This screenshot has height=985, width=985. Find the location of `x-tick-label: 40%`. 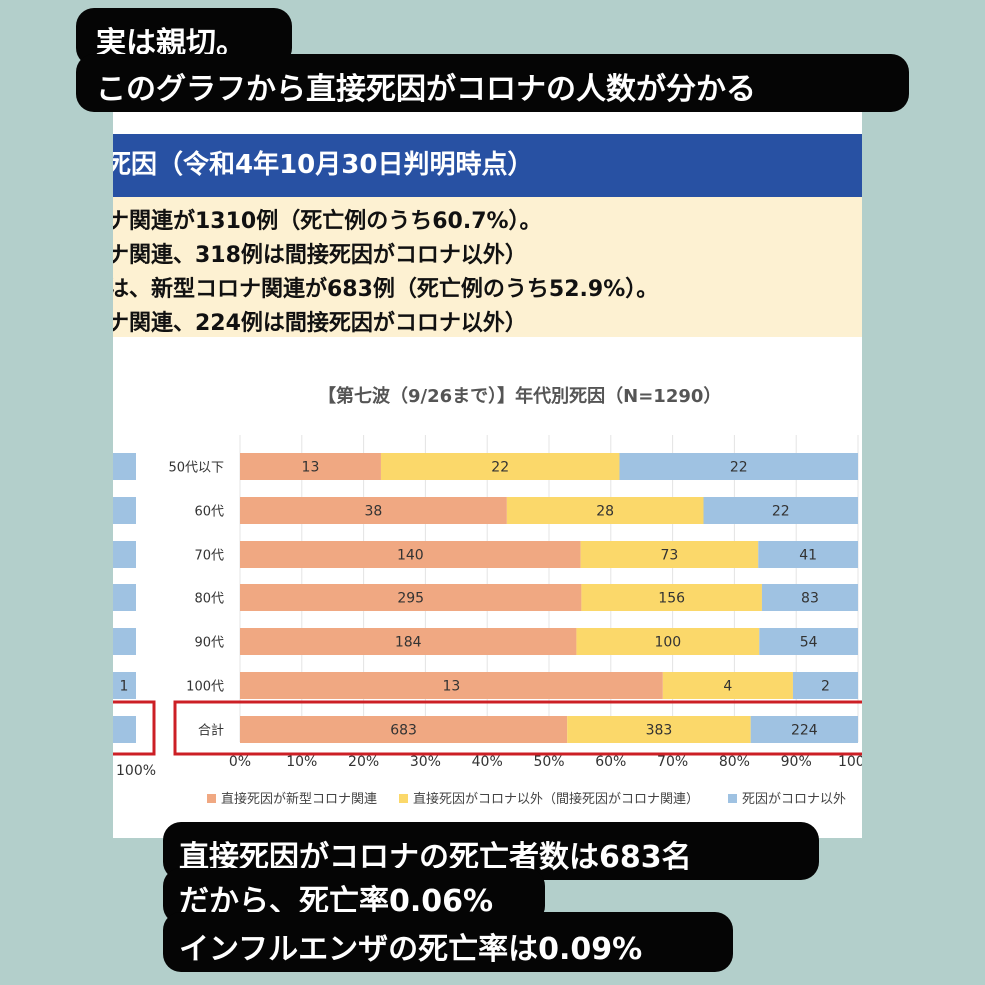

x-tick-label: 40% is located at coordinates (487, 762).